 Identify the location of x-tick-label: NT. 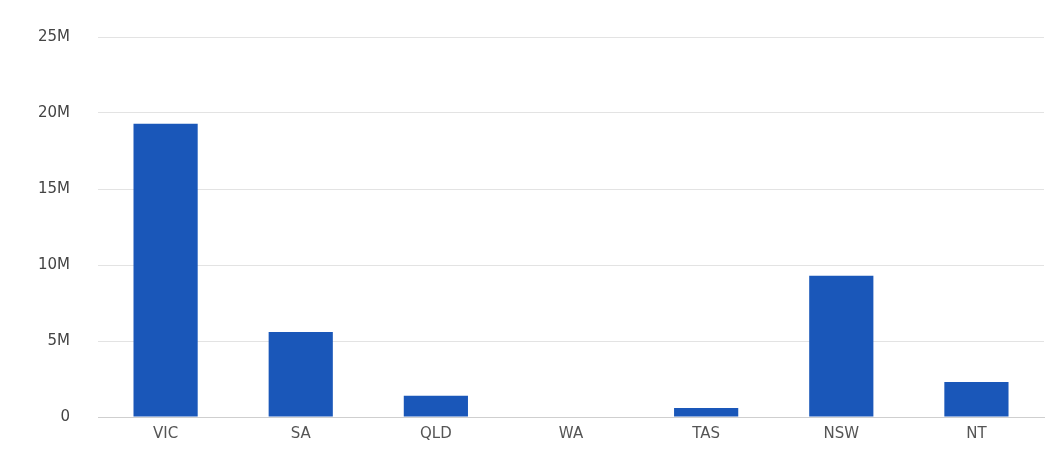
(977, 432).